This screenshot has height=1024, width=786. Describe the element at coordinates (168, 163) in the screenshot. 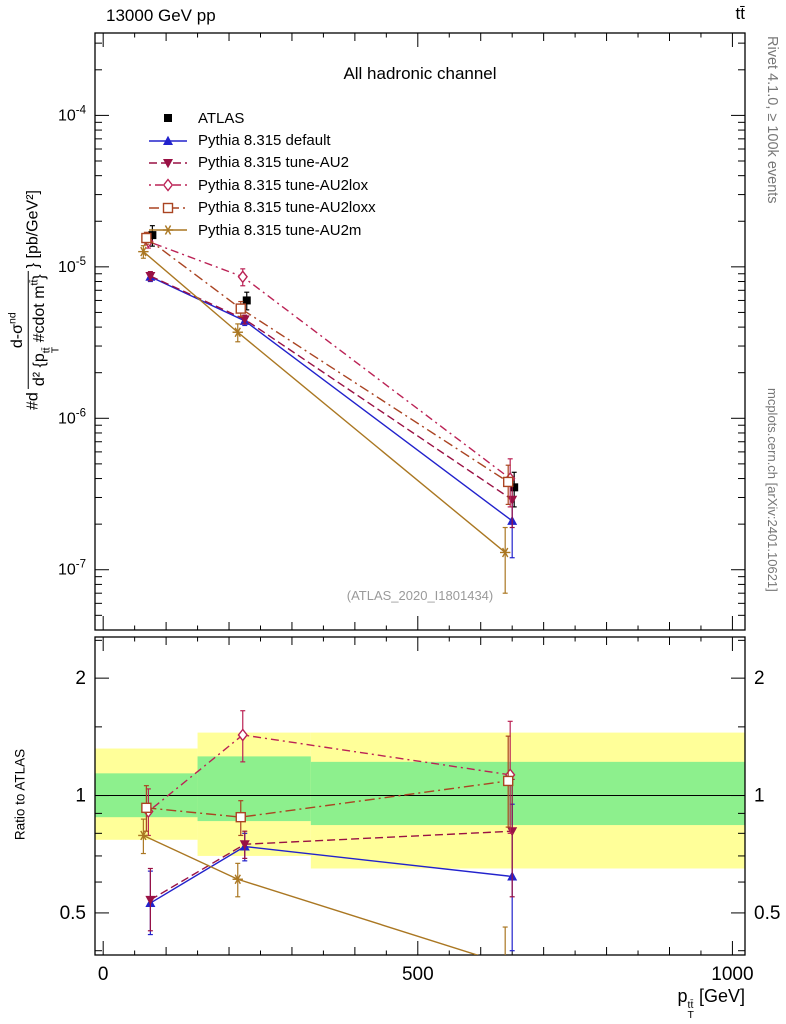

I see `legend-marker-au2` at that location.